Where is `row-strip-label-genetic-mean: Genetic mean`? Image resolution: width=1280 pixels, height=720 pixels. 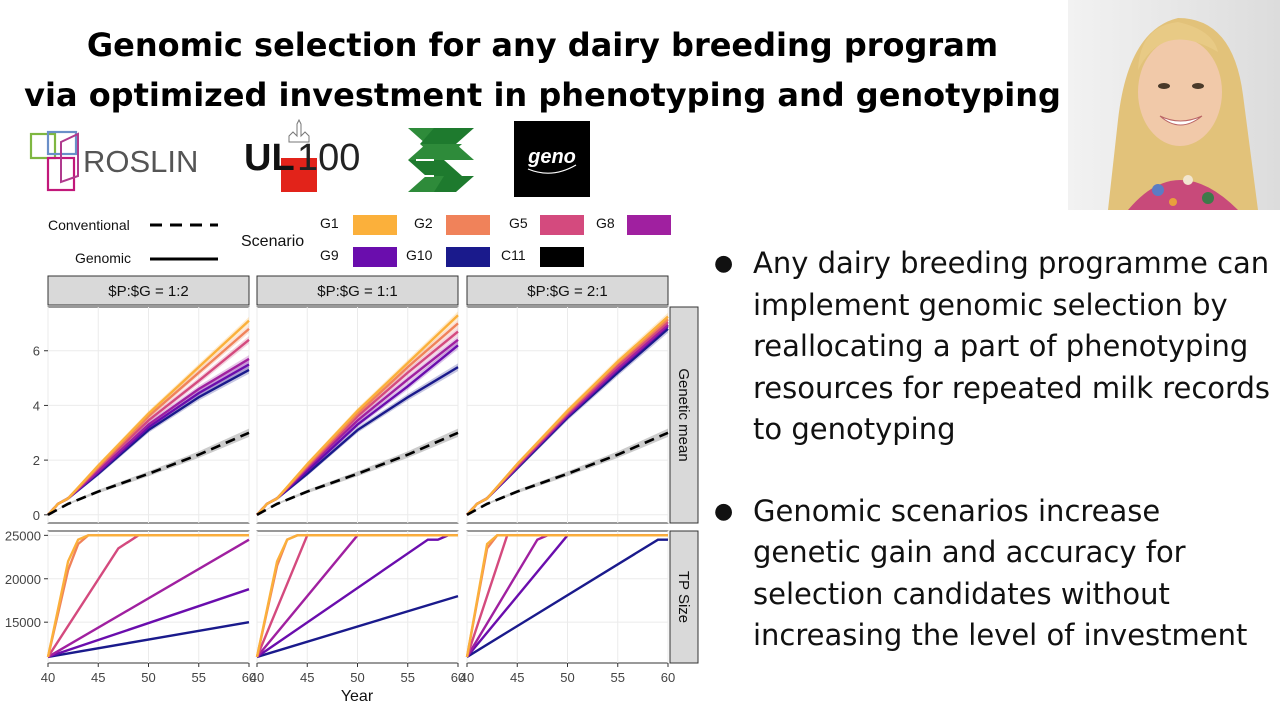
row-strip-label-genetic-mean: Genetic mean is located at coordinates (683, 414).